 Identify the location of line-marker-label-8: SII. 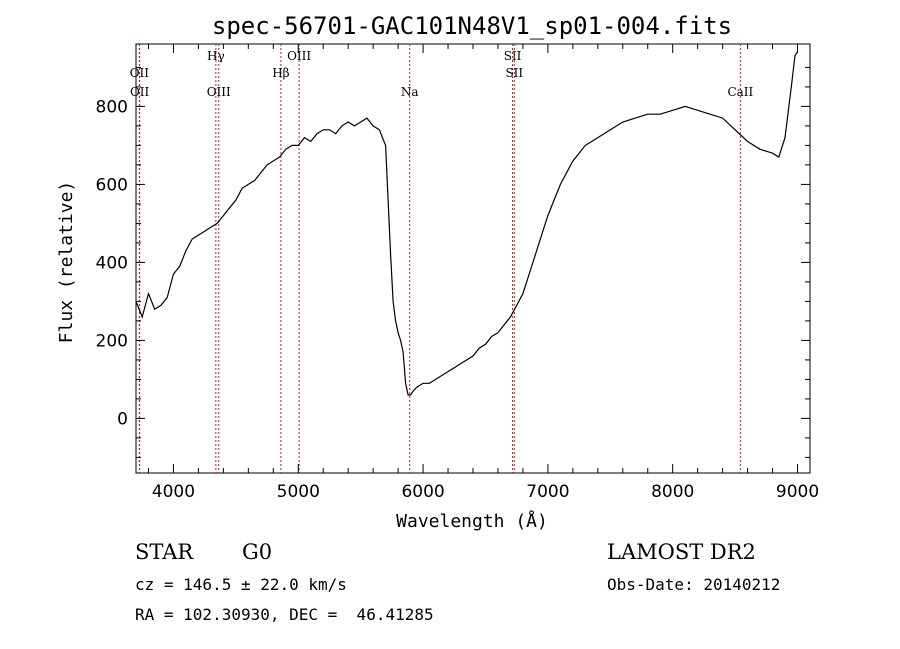
(514, 73).